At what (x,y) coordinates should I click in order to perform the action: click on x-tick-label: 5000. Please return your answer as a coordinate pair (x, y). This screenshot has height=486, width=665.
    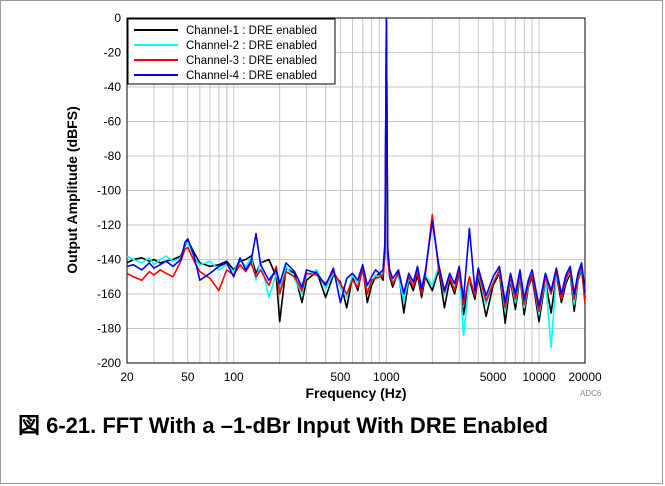
    Looking at the image, I should click on (493, 377).